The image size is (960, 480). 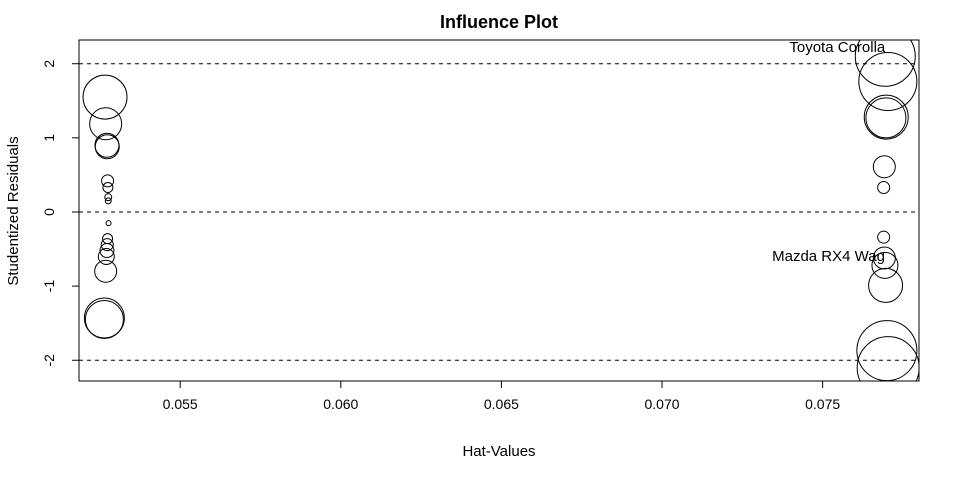 I want to click on y-tick-label: 1, so click(x=49, y=138).